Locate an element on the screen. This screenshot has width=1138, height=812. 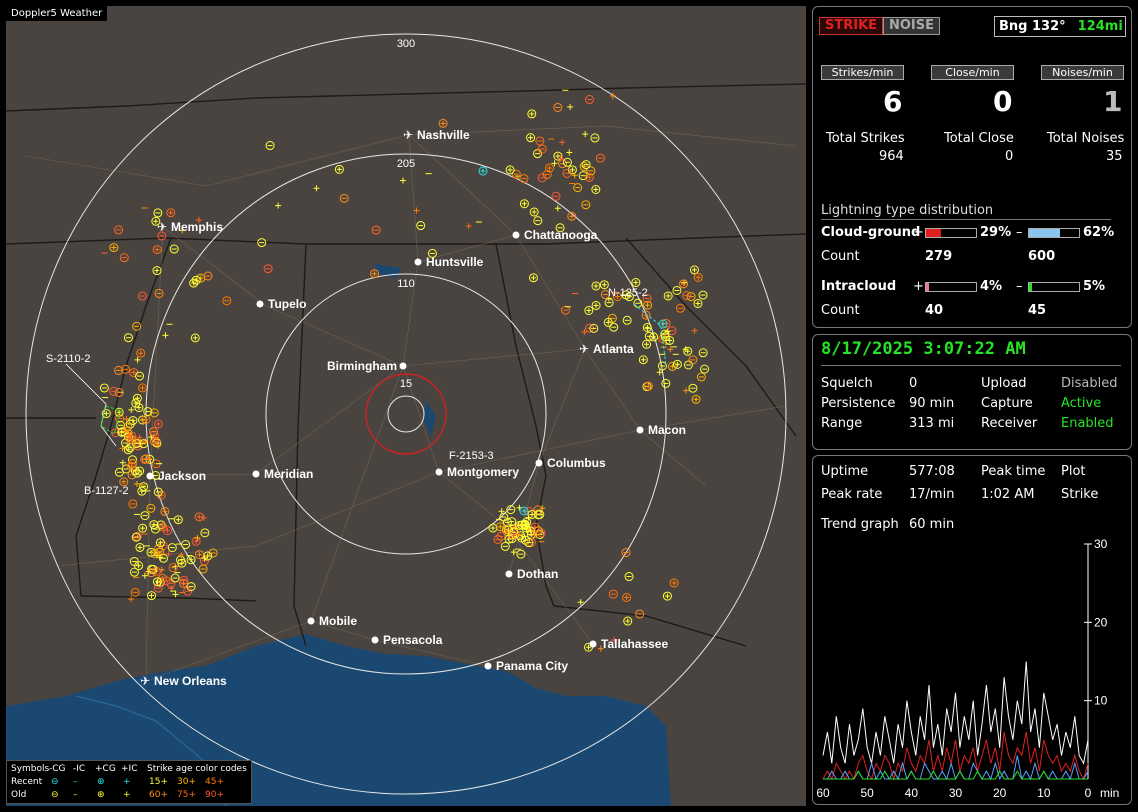
trend-y-tick-label: 30 is located at coordinates (1101, 544).